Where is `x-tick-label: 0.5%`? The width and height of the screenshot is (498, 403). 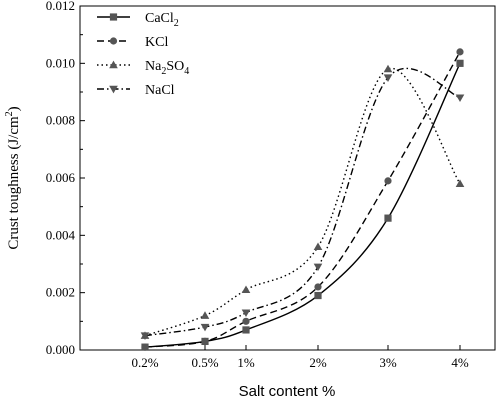 x-tick-label: 0.5% is located at coordinates (204, 362).